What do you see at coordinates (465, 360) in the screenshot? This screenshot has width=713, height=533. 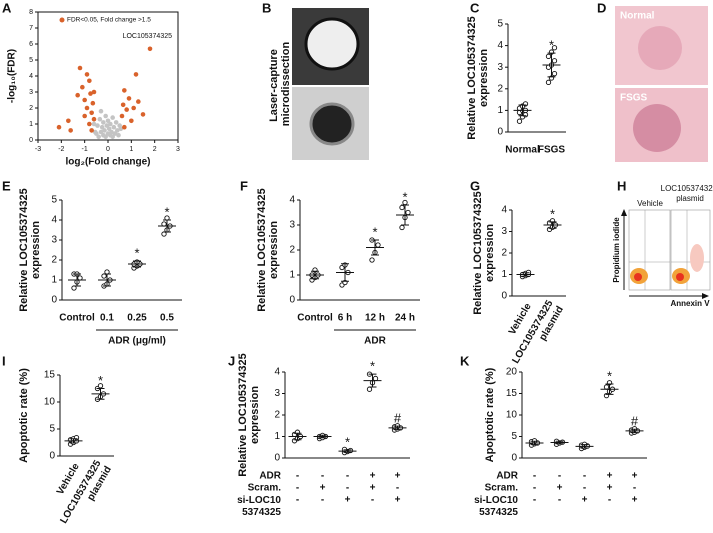 I see `panel-letter: K` at bounding box center [465, 360].